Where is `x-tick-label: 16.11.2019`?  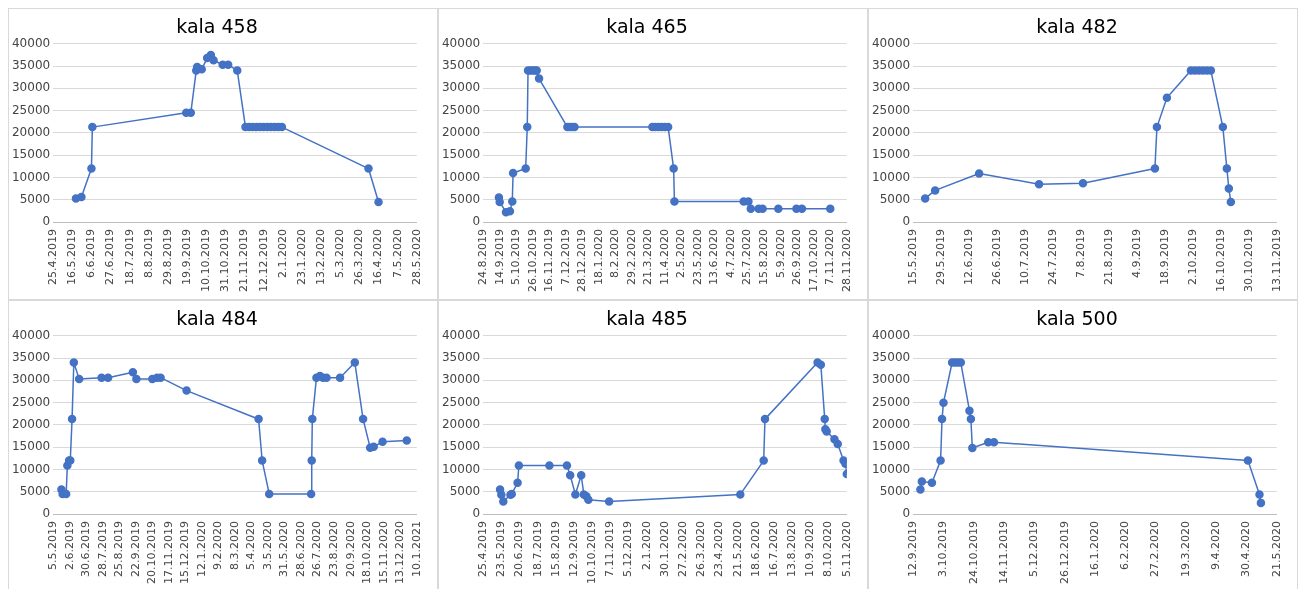
x-tick-label: 16.11.2019 is located at coordinates (549, 260).